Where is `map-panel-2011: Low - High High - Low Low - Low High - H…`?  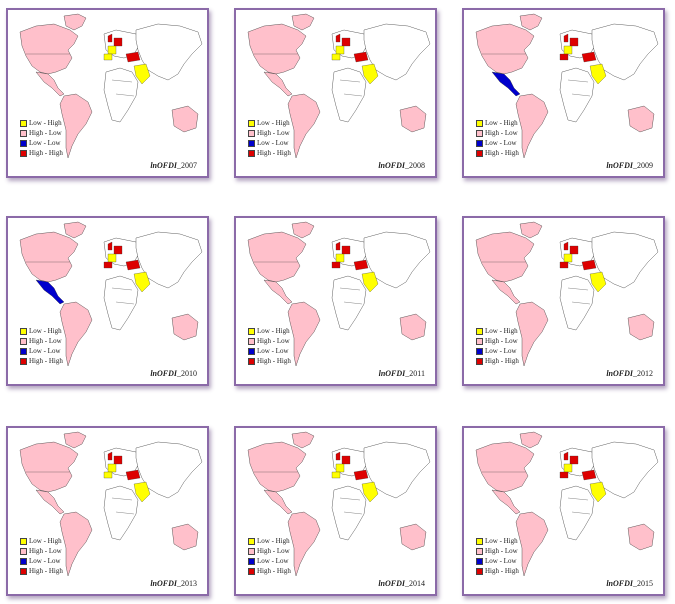
map-panel-2011: Low - High High - Low Low - Low High - H… is located at coordinates (335, 301).